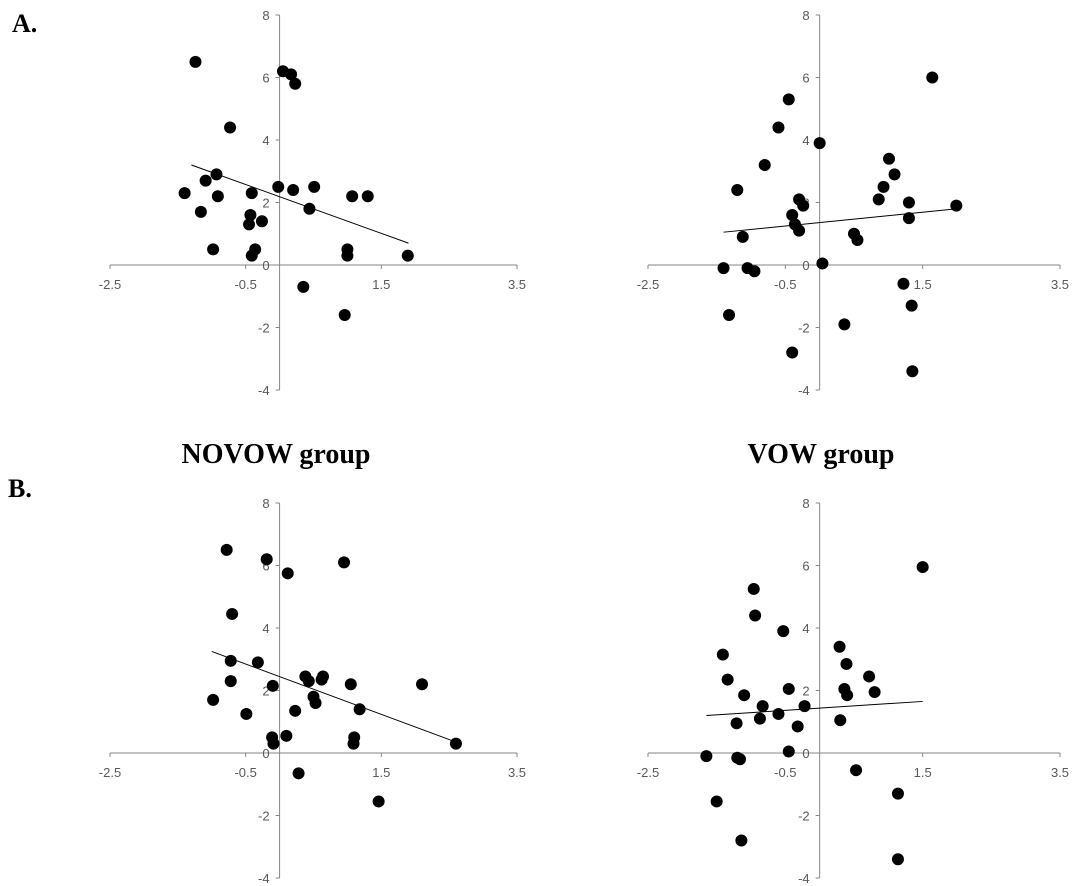 The image size is (1078, 886). What do you see at coordinates (381, 284) in the screenshot?
I see `x-tick-label: 1.5` at bounding box center [381, 284].